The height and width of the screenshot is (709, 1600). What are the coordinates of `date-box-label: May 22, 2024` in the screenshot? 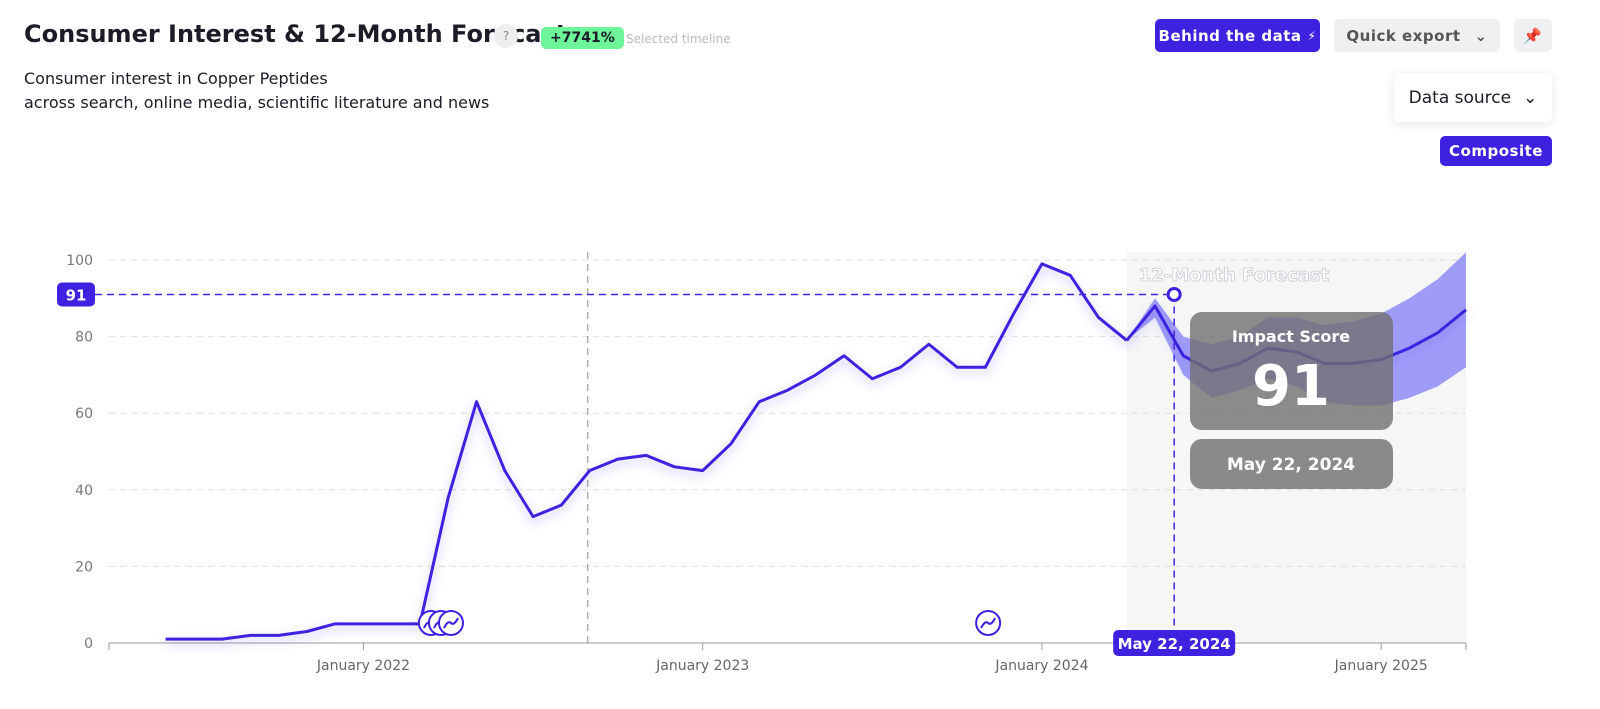 It's located at (1291, 465).